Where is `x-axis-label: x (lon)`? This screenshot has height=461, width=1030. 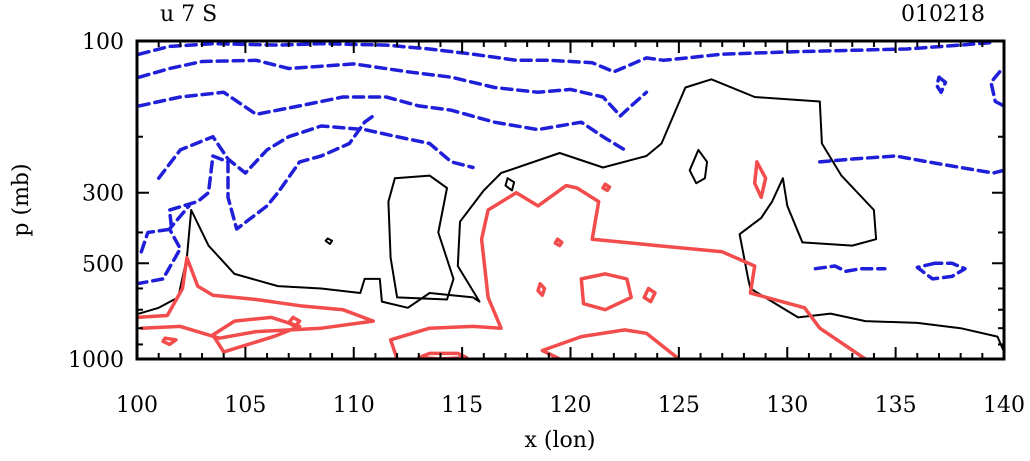 x-axis-label: x (lon) is located at coordinates (559, 440).